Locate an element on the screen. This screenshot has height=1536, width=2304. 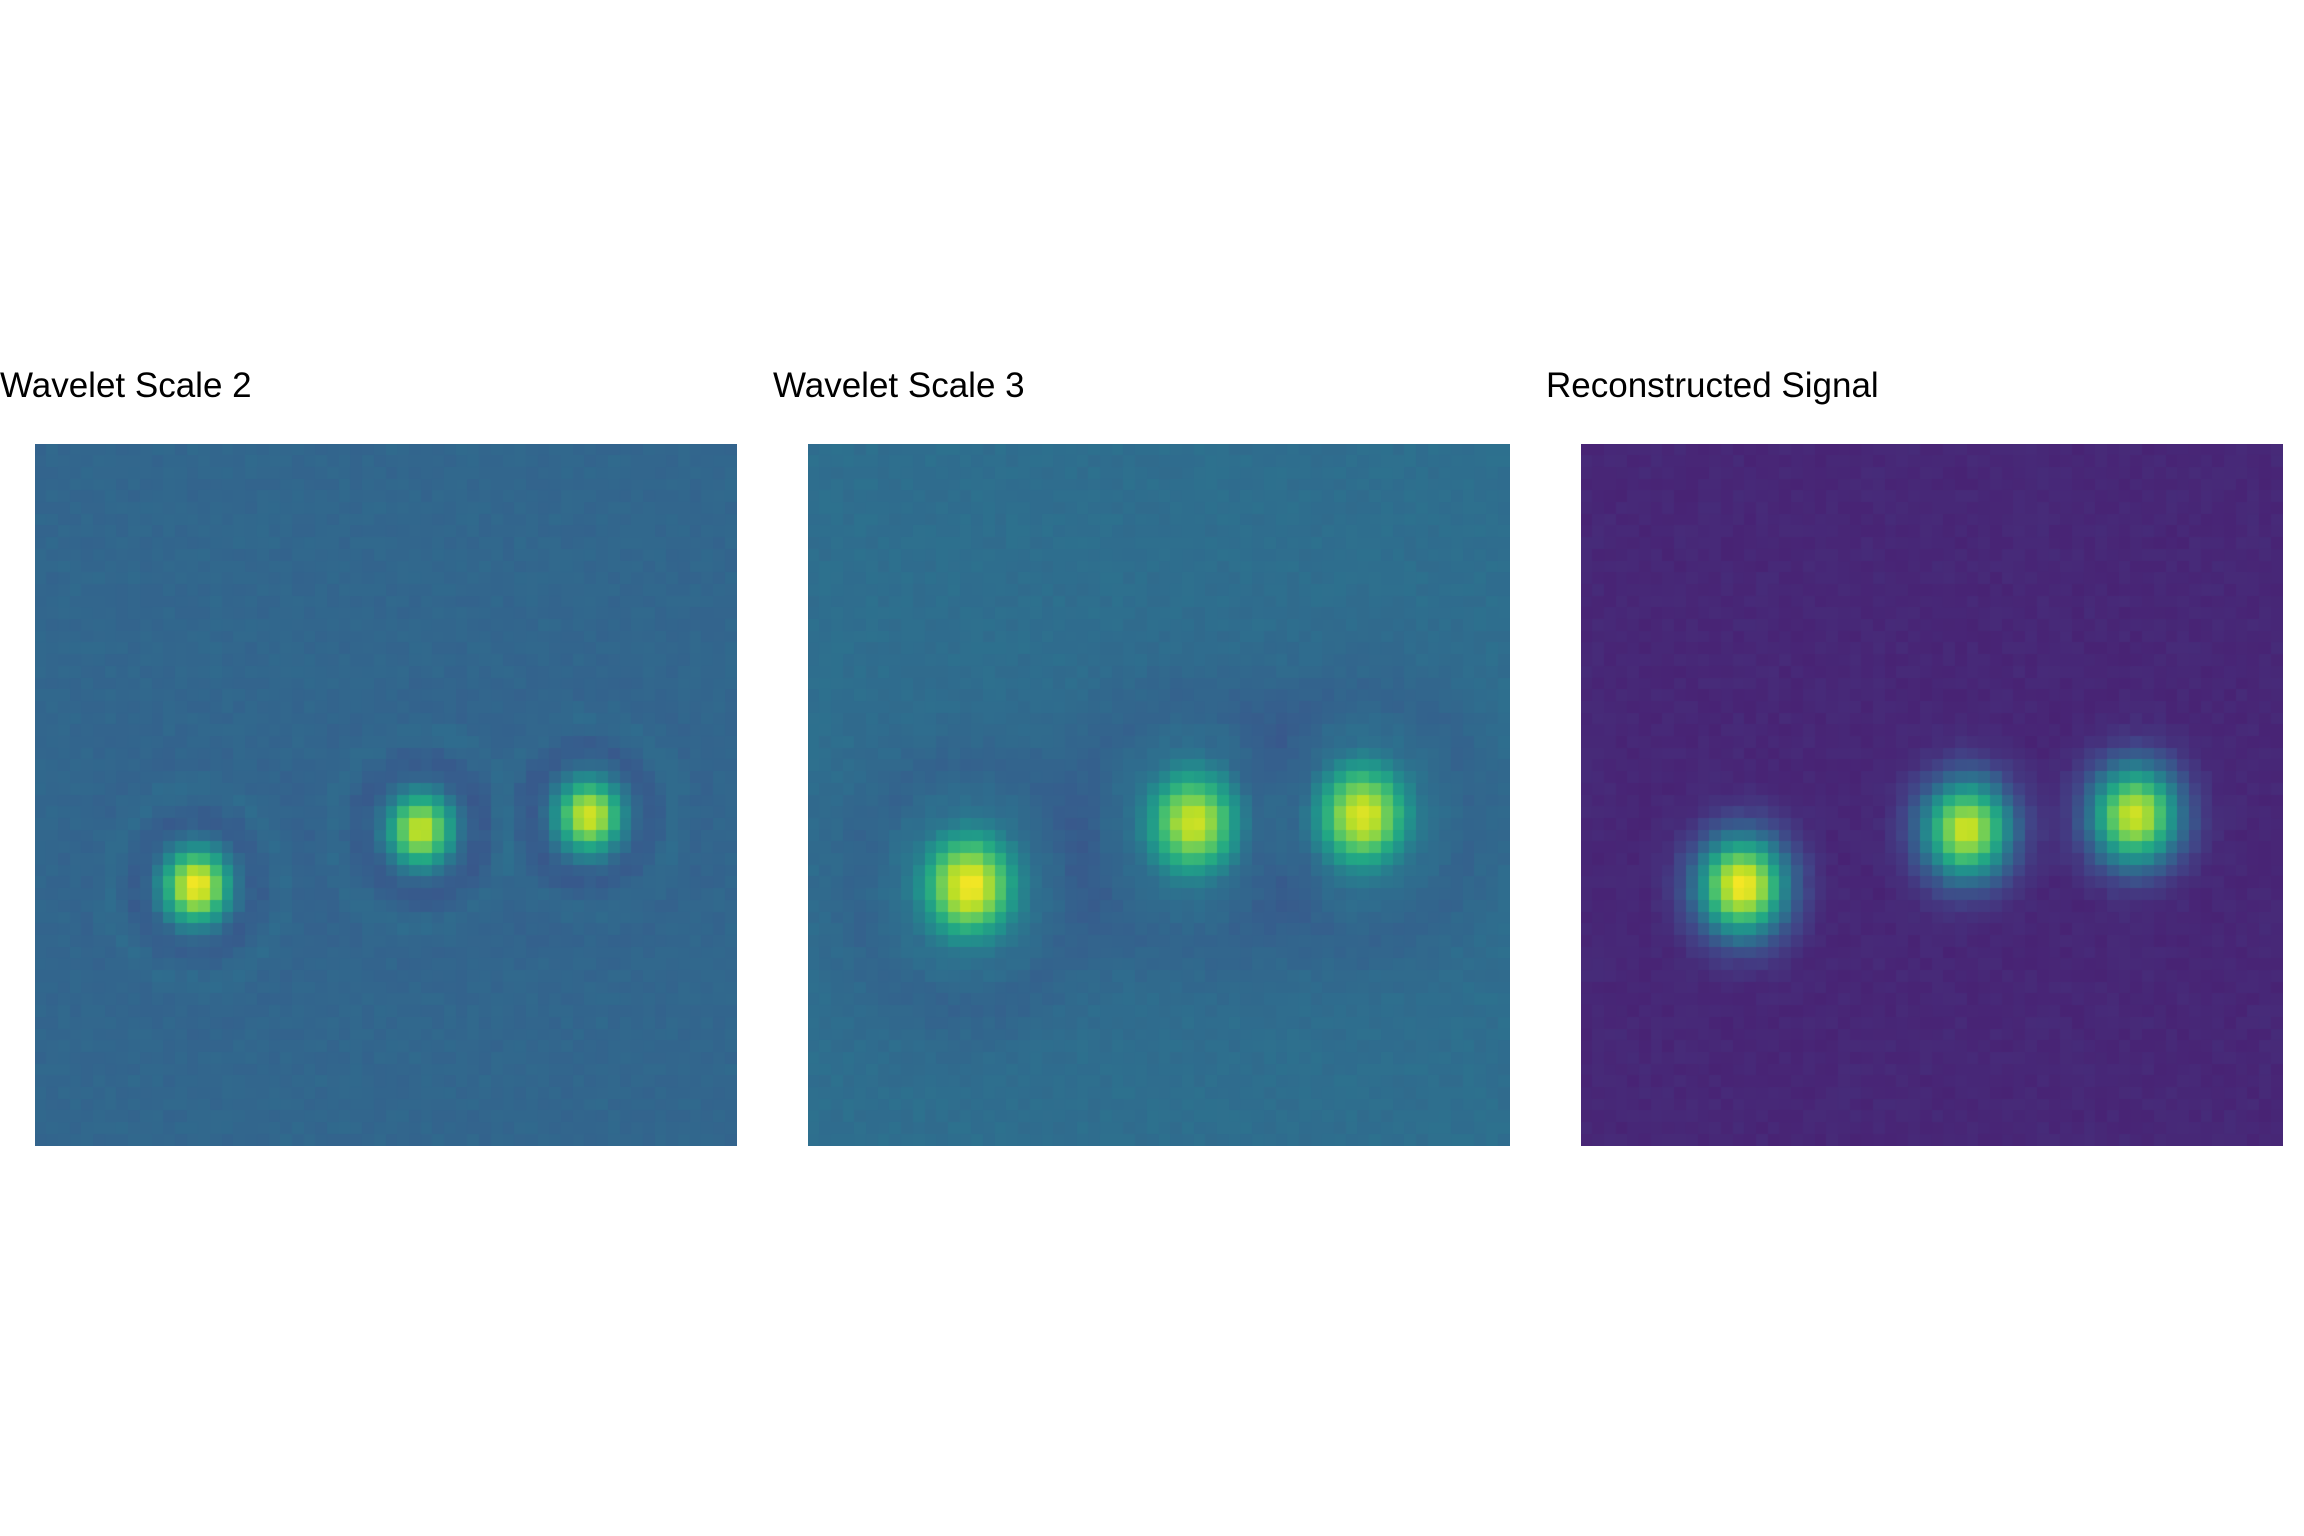
panel-title-reconstructed-signal: Reconstructed Signal is located at coordinates (1712, 385).